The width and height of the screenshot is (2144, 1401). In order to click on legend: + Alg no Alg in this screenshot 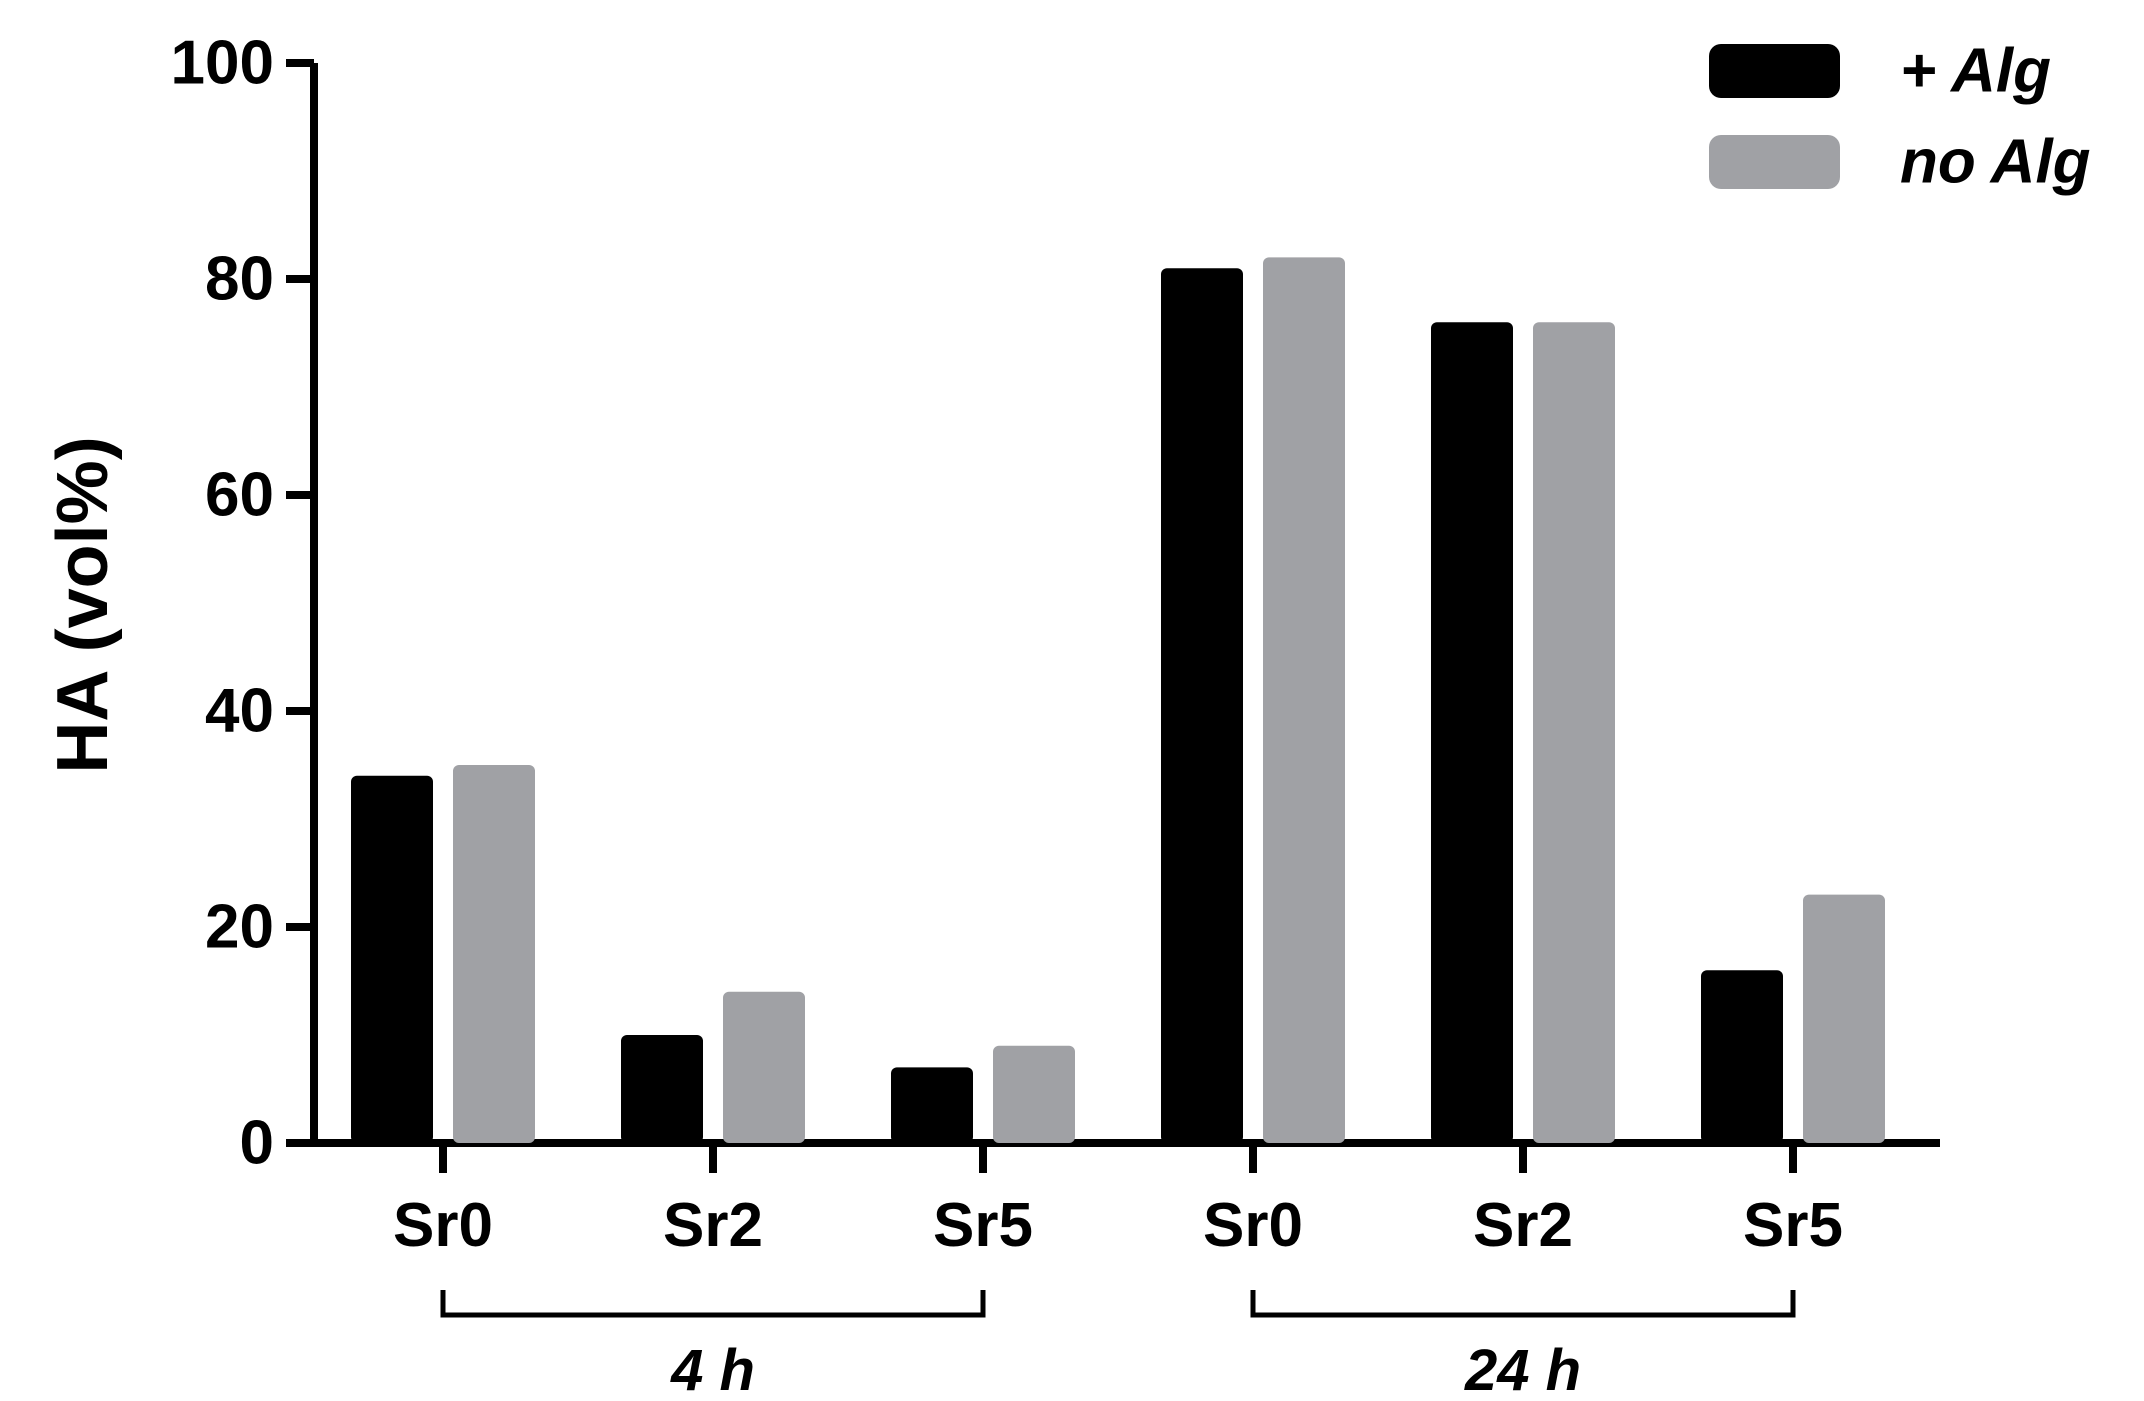, I will do `click(1900, 117)`.